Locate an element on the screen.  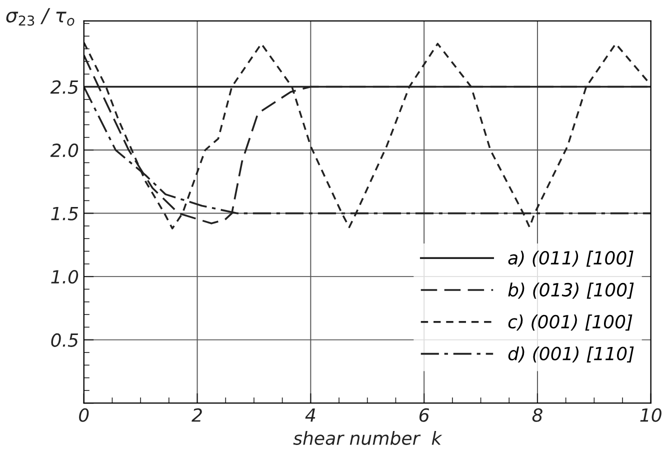
x-axis-title: shear number k is located at coordinates (367, 437).